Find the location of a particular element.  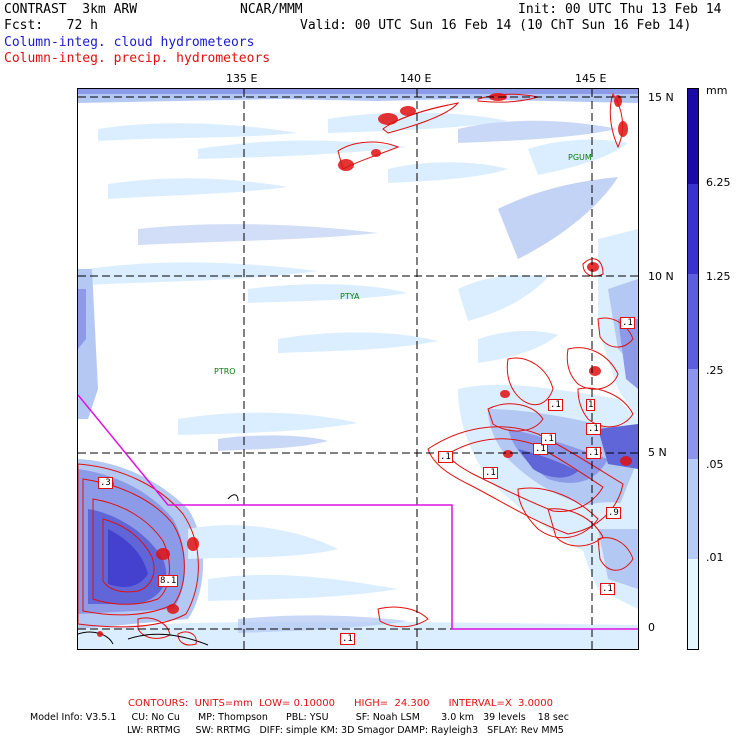

station-pgum: PGUM is located at coordinates (580, 157).